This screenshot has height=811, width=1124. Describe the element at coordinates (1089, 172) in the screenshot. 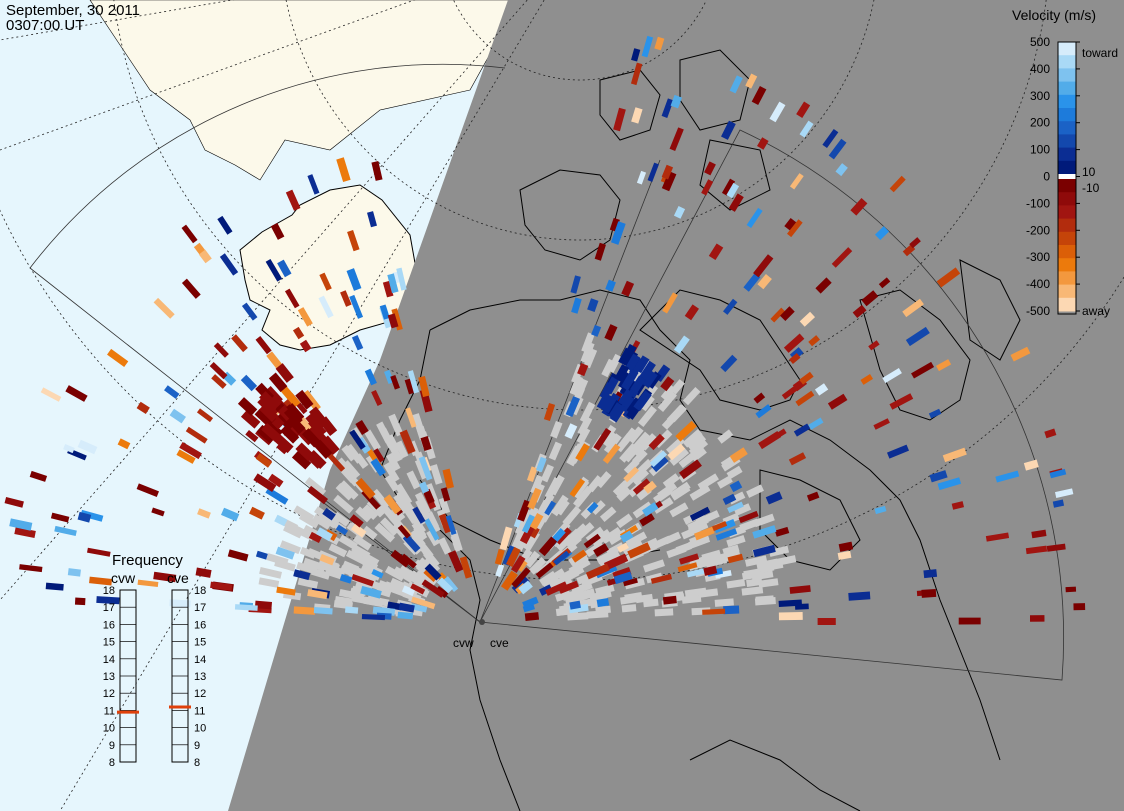

I see `near-zero-pos: 10` at that location.